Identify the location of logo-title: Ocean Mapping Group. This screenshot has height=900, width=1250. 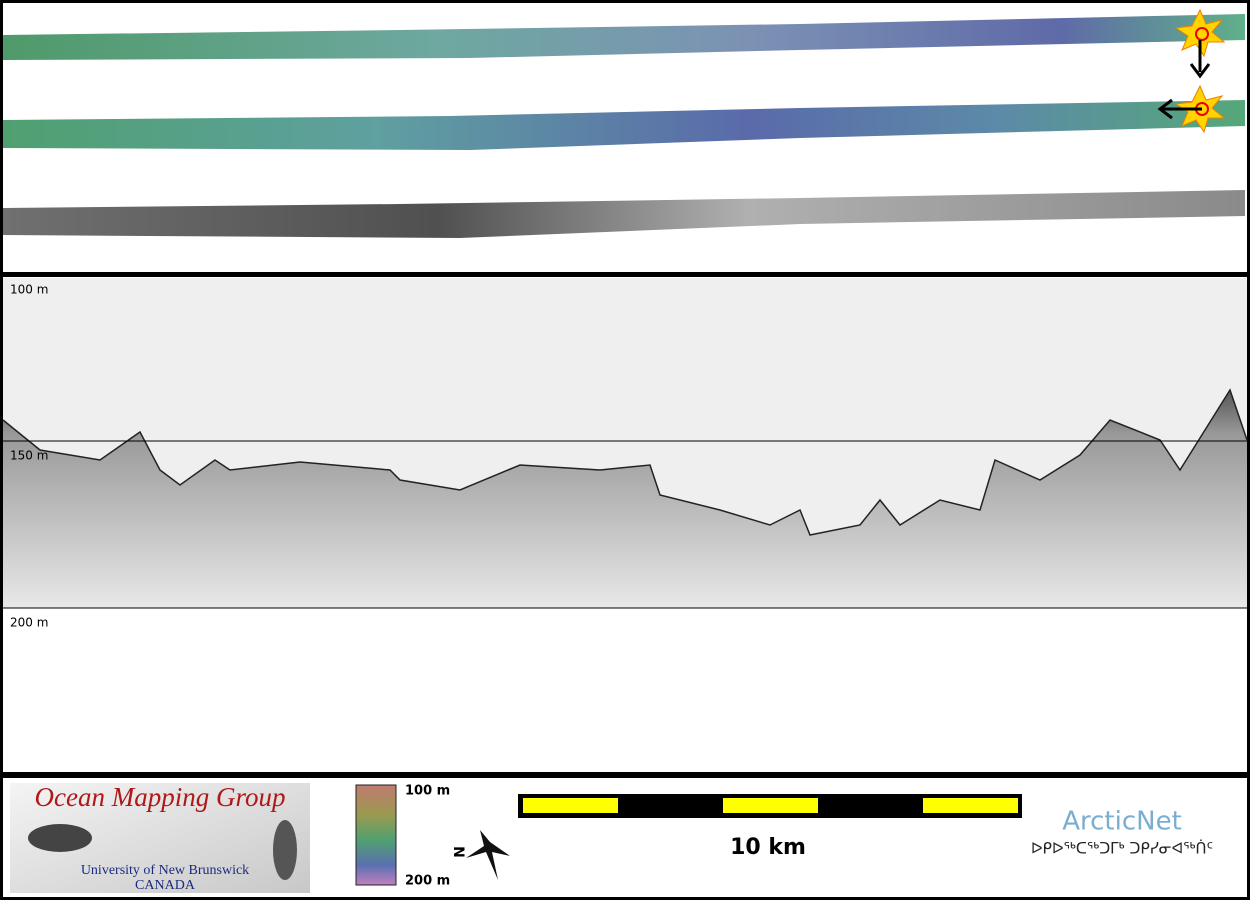
(160, 797).